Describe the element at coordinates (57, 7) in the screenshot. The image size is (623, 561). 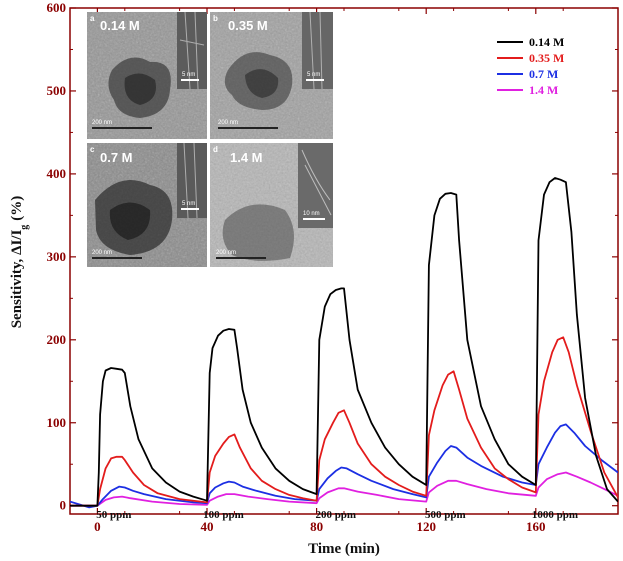
I see `y-tick-label: 600` at that location.